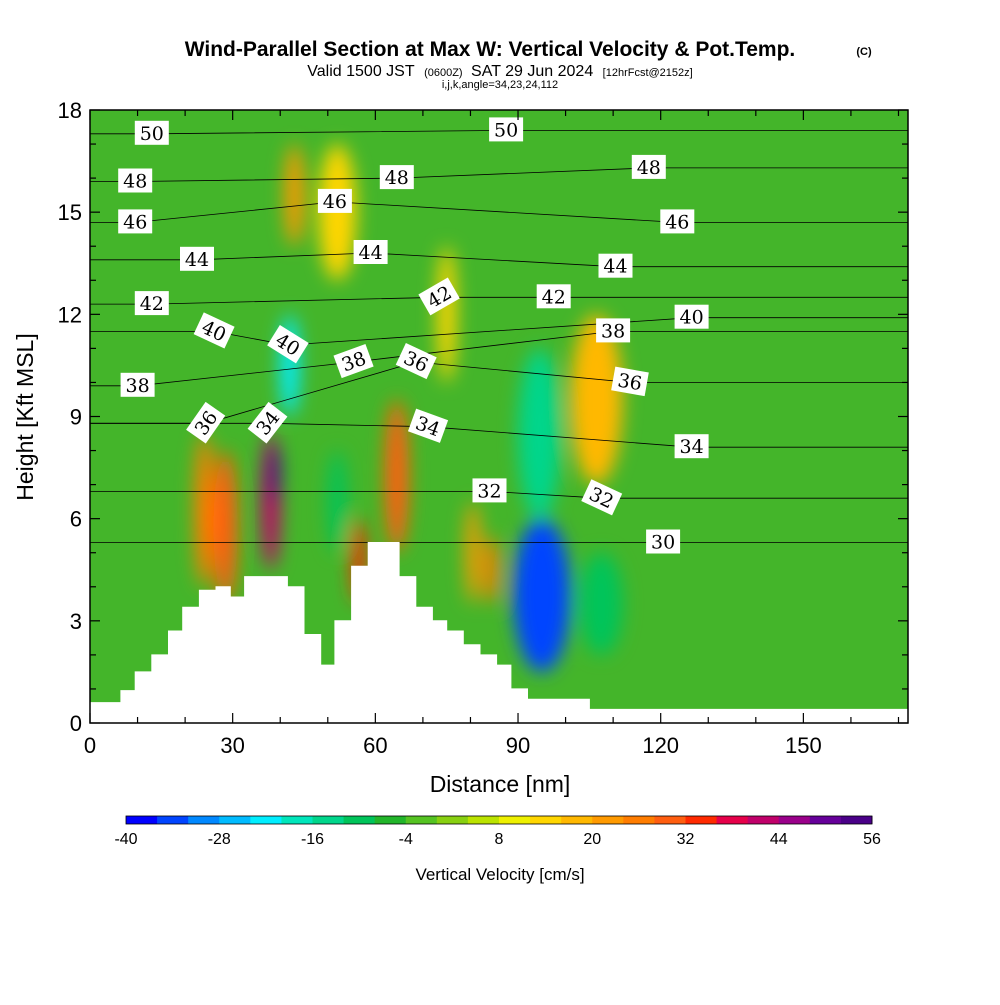 The height and width of the screenshot is (1005, 1000). I want to click on isentrope-label-4: 48, so click(396, 177).